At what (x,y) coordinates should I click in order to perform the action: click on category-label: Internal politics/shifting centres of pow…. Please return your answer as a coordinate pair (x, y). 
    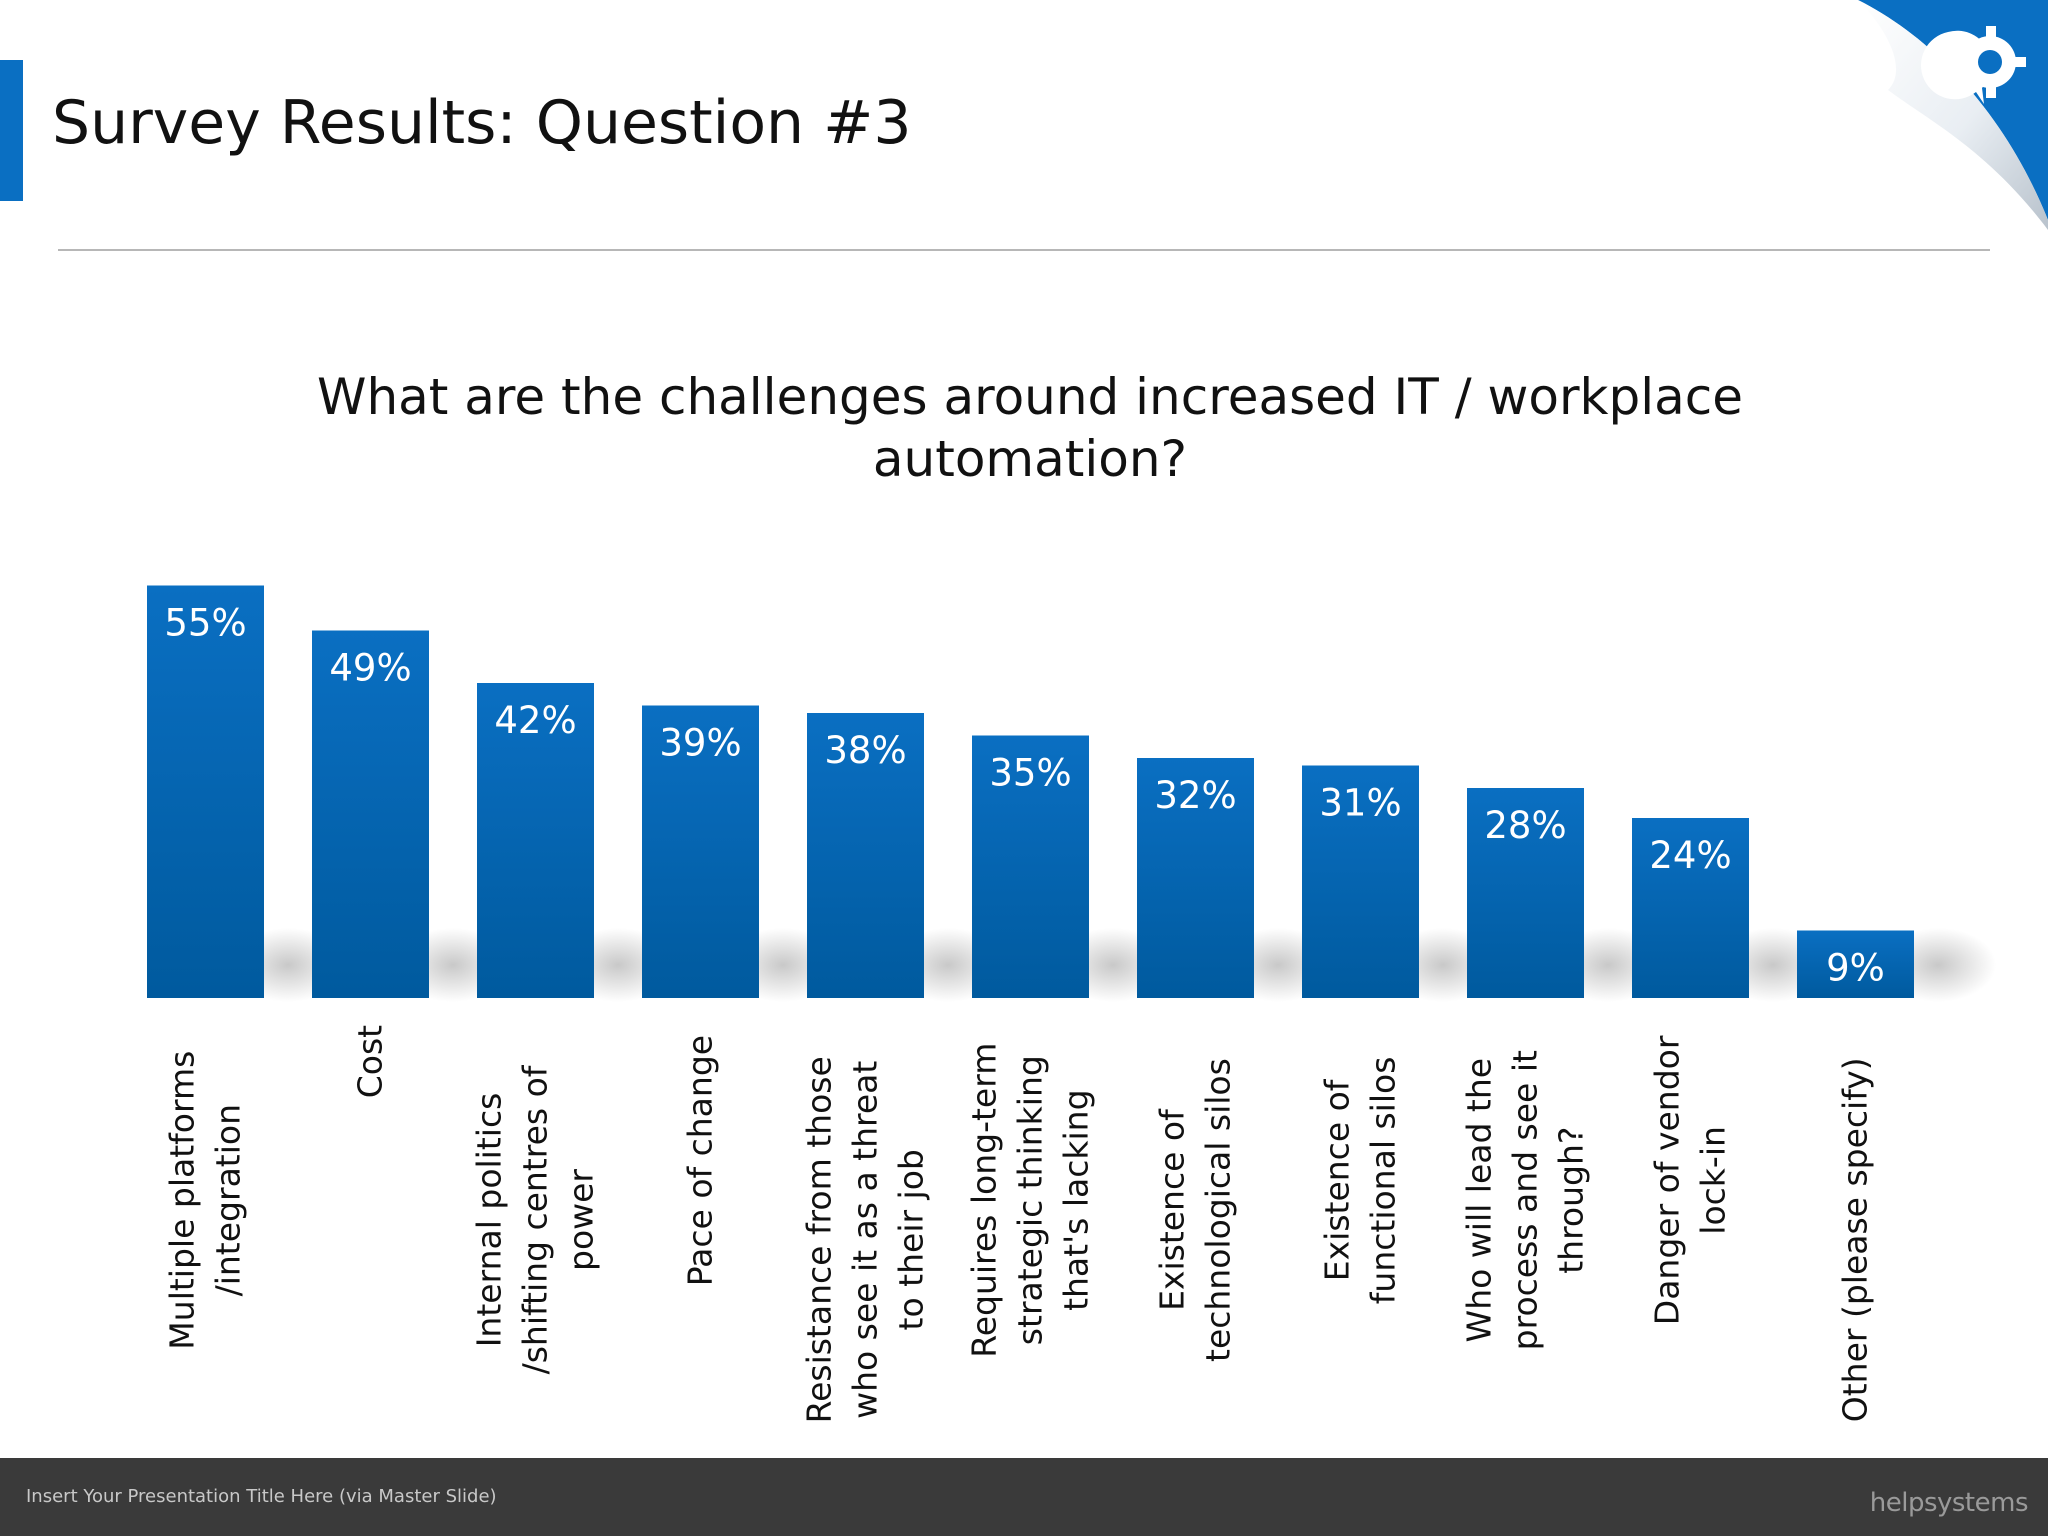
    Looking at the image, I should click on (535, 1219).